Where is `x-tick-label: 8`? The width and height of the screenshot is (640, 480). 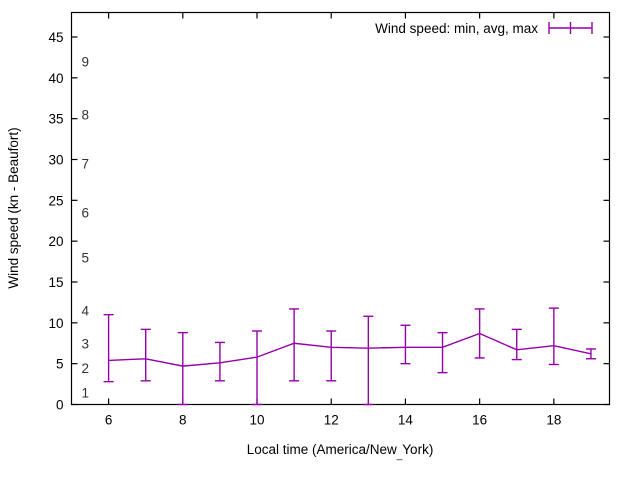 x-tick-label: 8 is located at coordinates (183, 420).